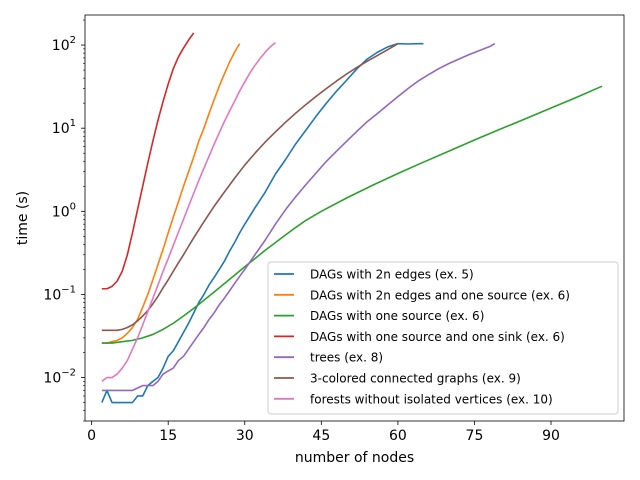  I want to click on x-tick-label: 15, so click(168, 436).